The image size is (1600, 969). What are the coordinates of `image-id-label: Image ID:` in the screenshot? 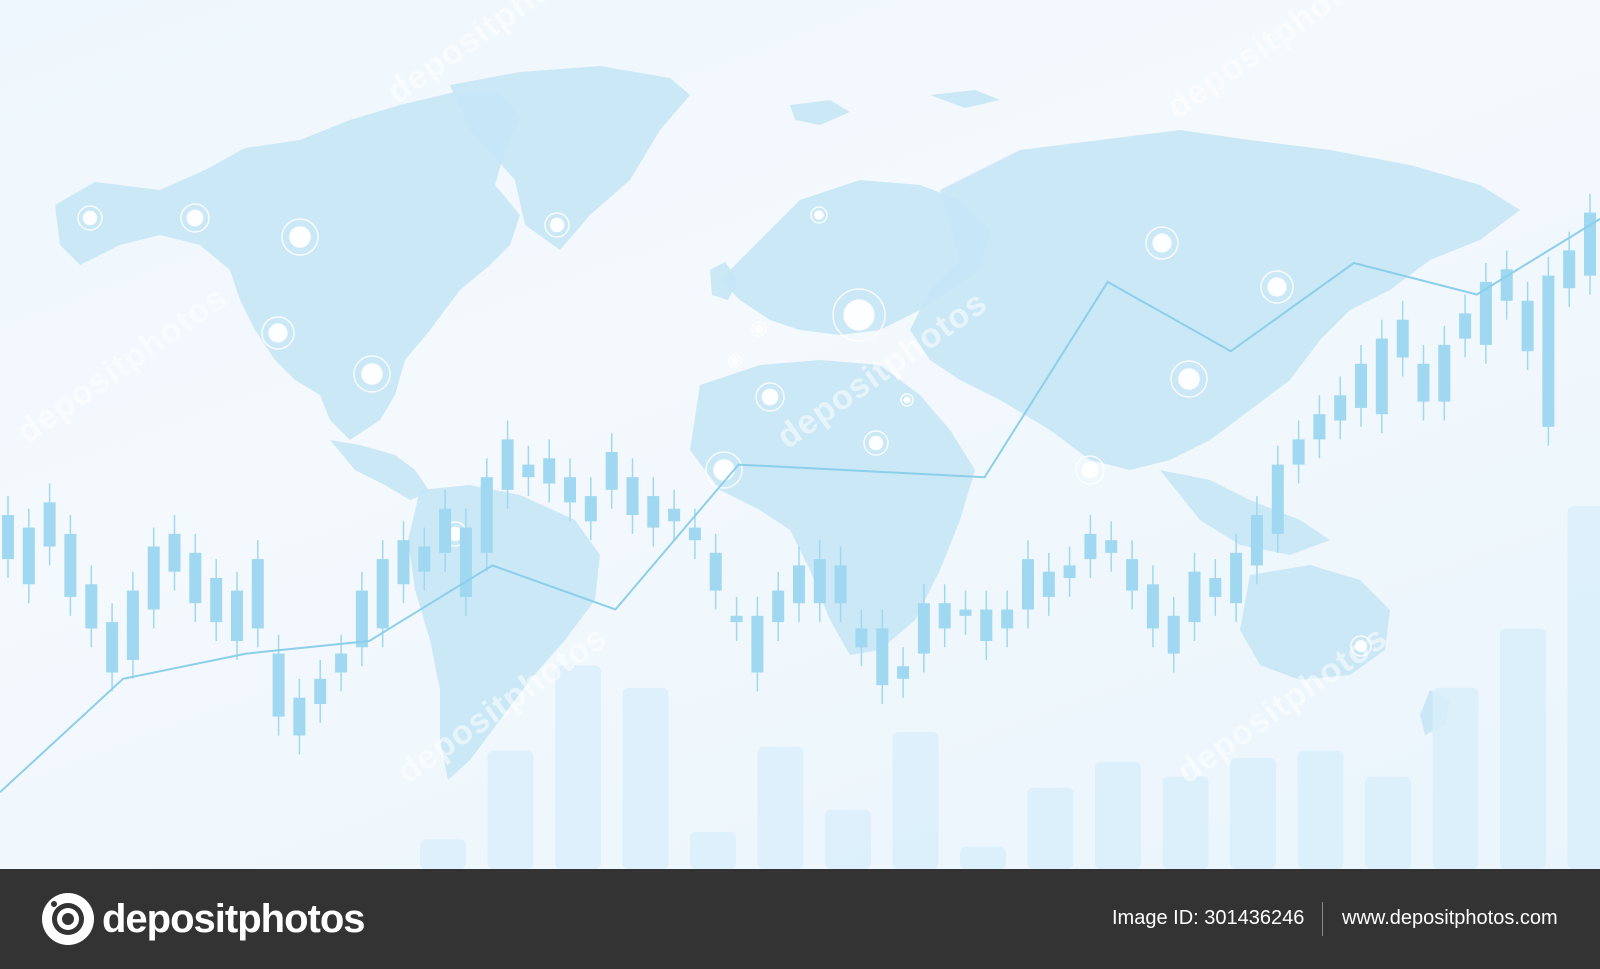 It's located at (1155, 918).